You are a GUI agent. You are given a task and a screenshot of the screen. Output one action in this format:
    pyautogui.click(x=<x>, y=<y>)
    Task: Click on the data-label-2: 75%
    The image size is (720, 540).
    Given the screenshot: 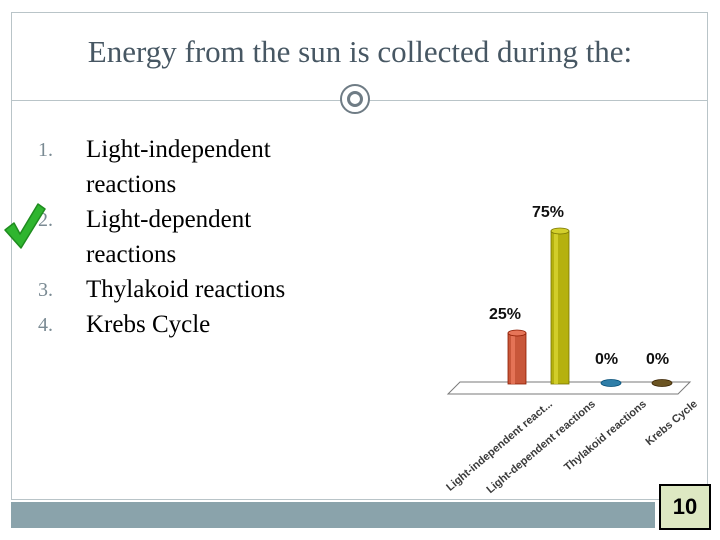 What is the action you would take?
    pyautogui.click(x=548, y=212)
    